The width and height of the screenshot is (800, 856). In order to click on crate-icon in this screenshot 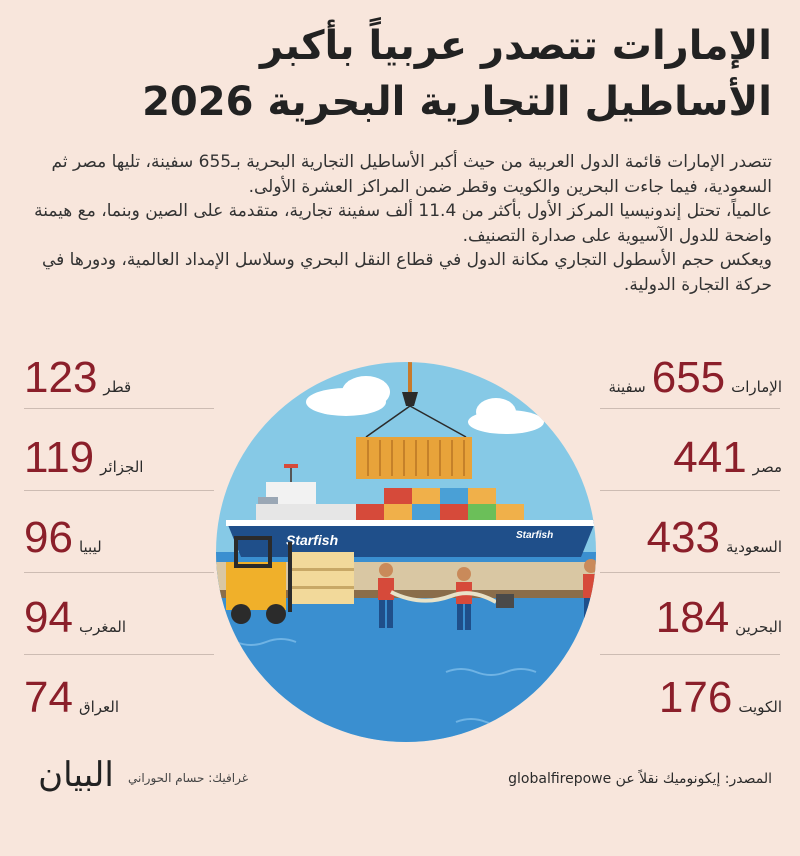, I will do `click(323, 578)`.